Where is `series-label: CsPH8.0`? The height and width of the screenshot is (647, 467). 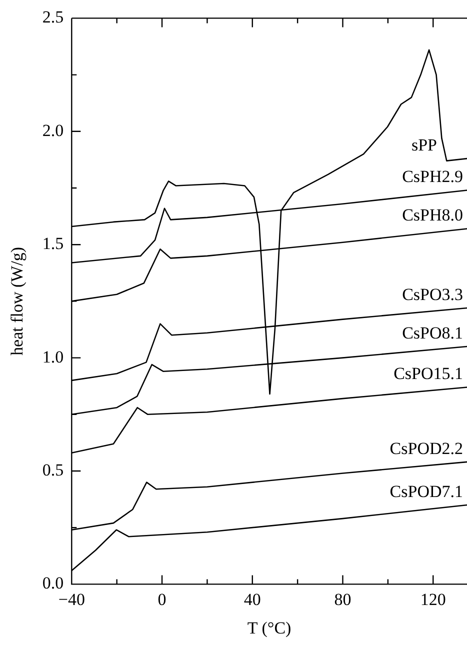 series-label: CsPH8.0 is located at coordinates (432, 215).